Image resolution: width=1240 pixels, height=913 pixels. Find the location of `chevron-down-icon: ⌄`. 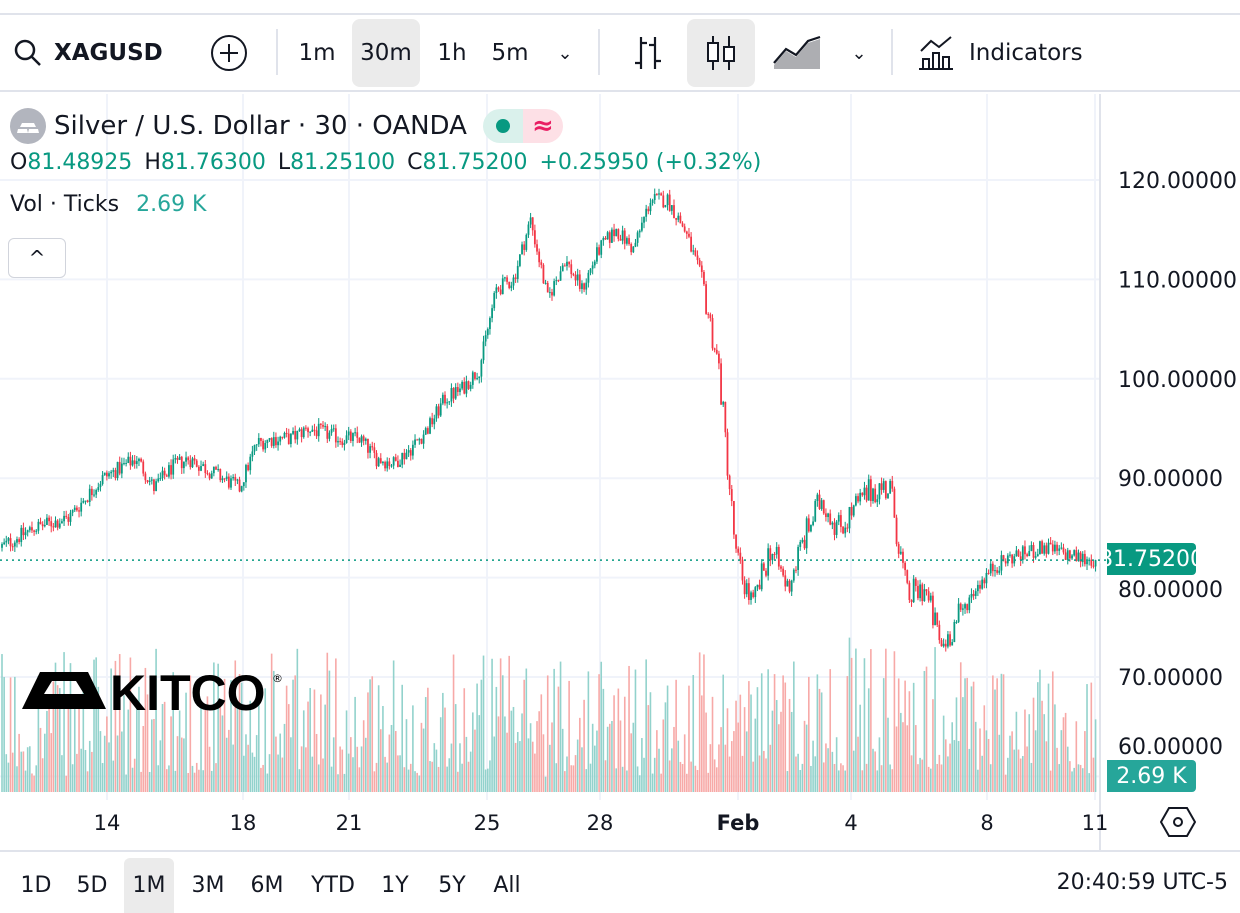

chevron-down-icon: ⌄ is located at coordinates (859, 53).